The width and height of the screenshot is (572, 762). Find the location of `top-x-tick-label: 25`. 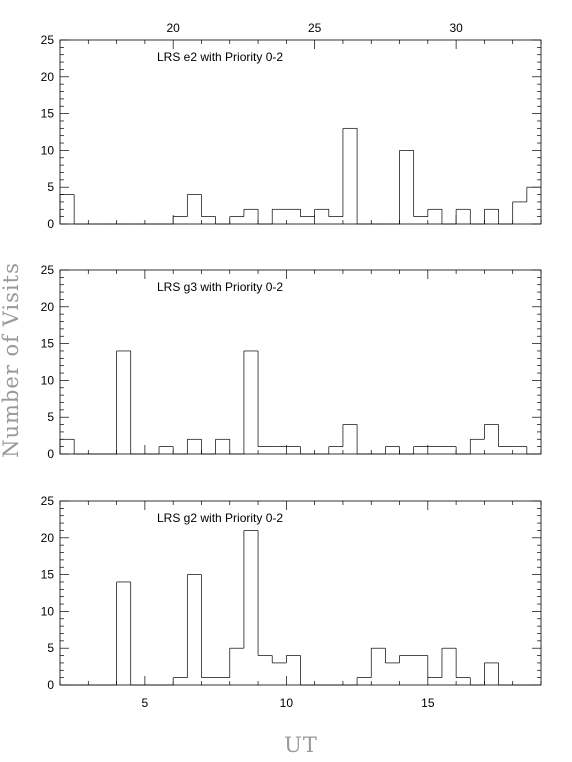

top-x-tick-label: 25 is located at coordinates (315, 28).